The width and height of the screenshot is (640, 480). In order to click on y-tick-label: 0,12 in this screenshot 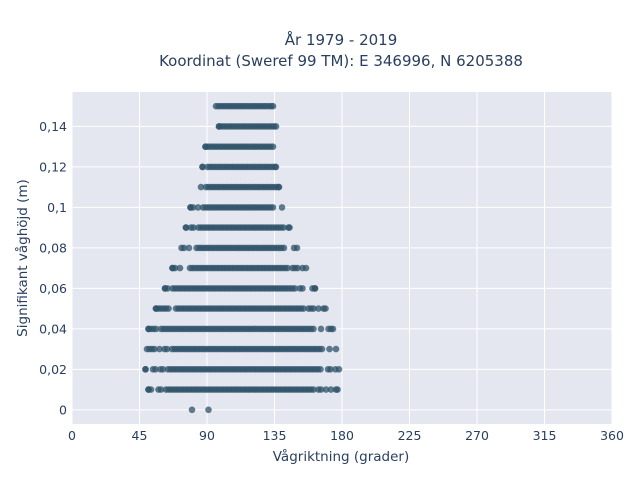, I will do `click(53, 166)`.